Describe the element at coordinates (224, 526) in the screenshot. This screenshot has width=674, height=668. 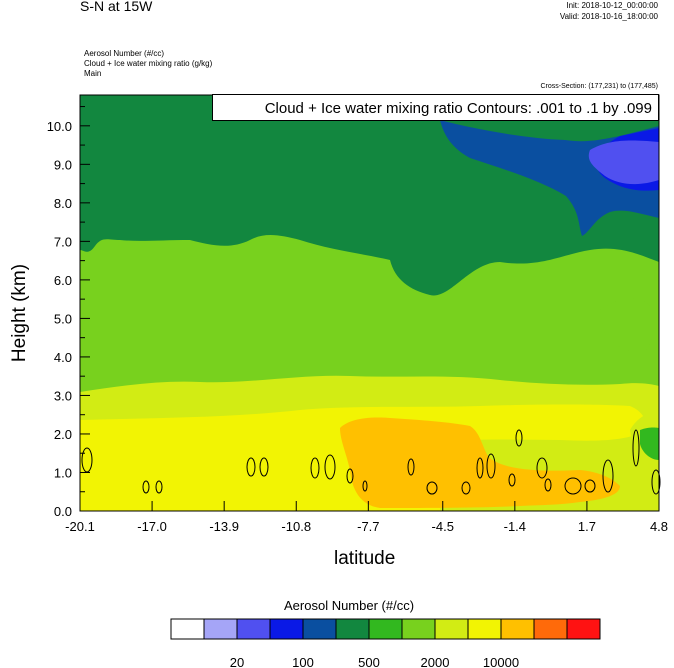
I see `x-tick-label: -13.9` at that location.